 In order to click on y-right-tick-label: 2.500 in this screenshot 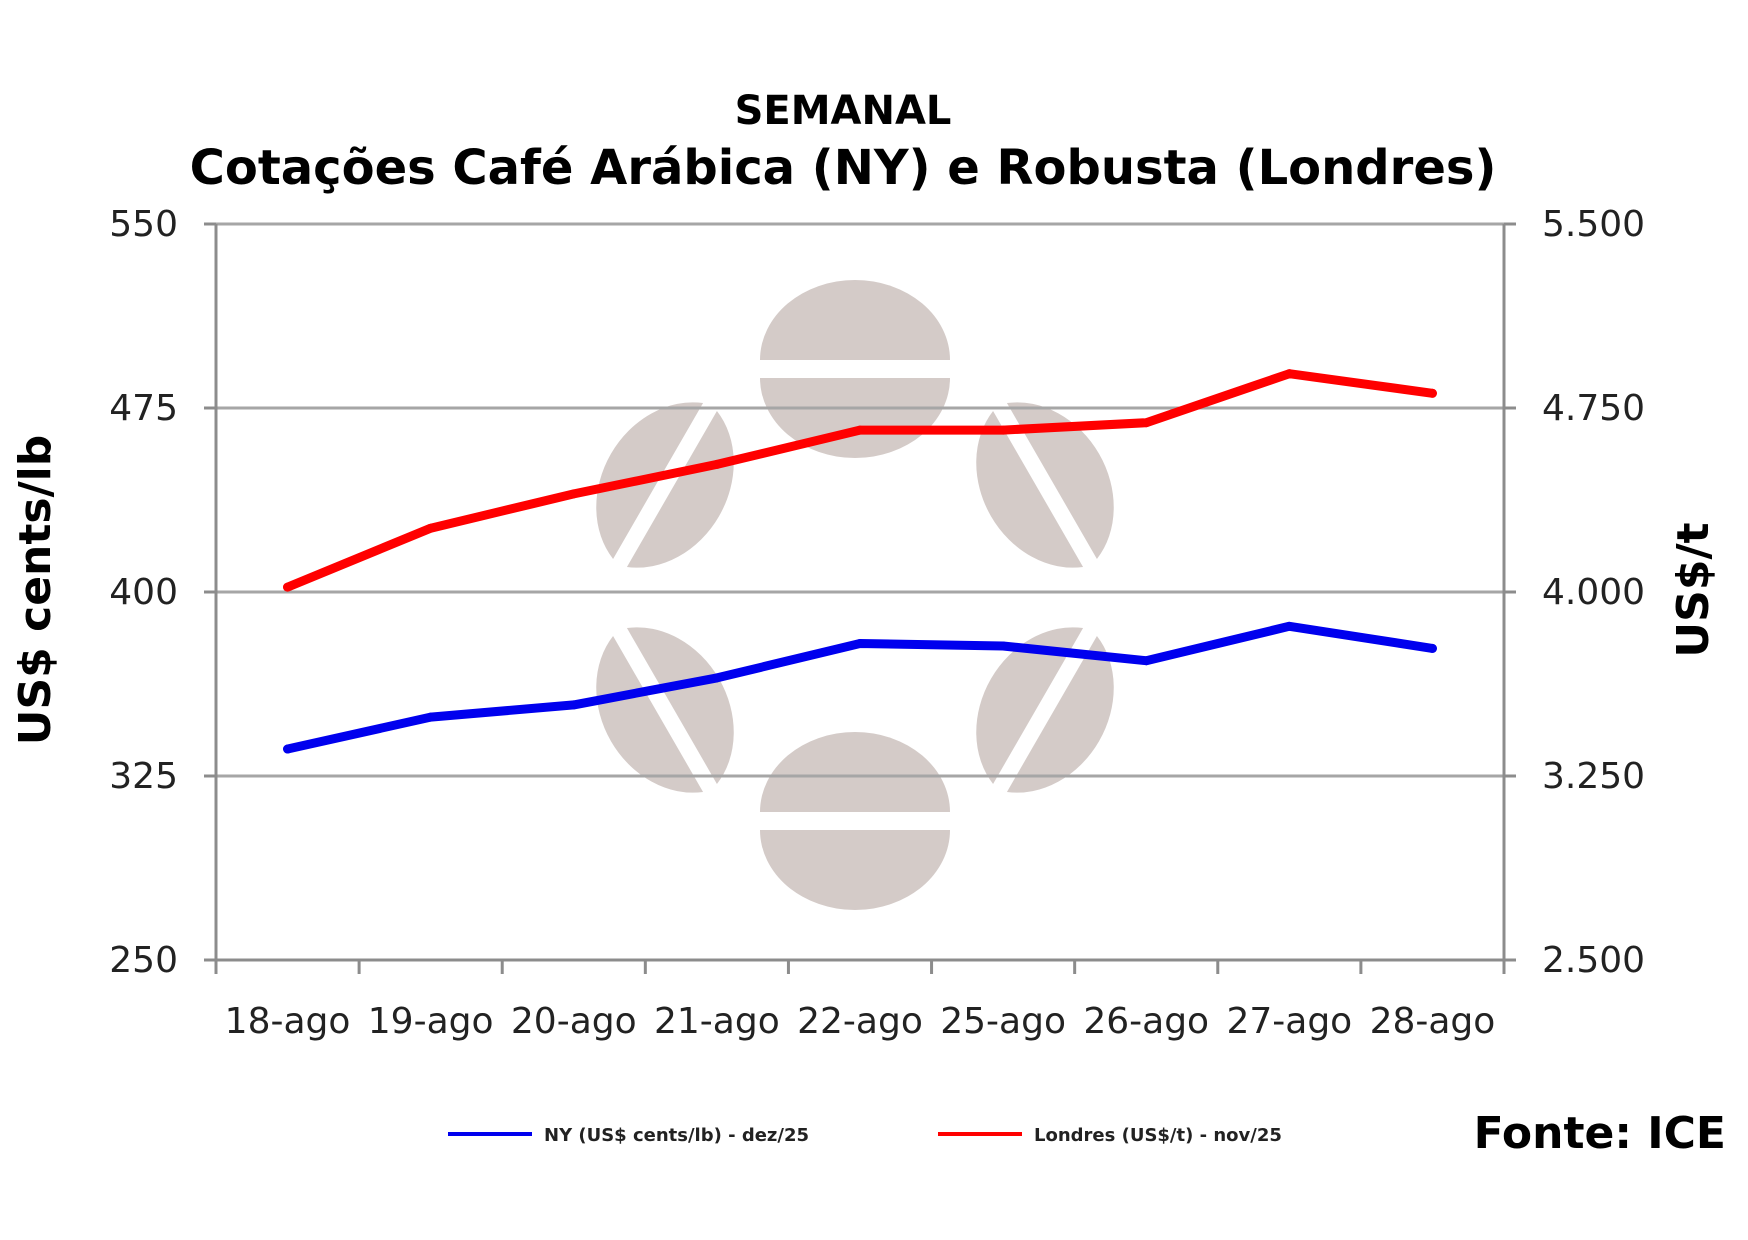, I will do `click(1593, 960)`.